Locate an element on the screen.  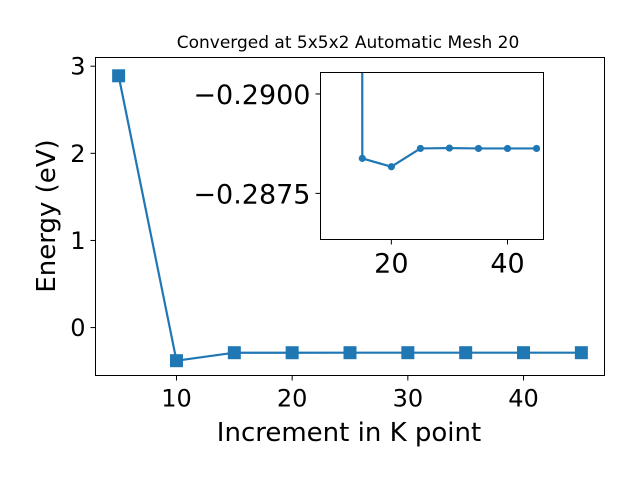
main-x-ticks: 10 20 30 40 is located at coordinates (350, 394).